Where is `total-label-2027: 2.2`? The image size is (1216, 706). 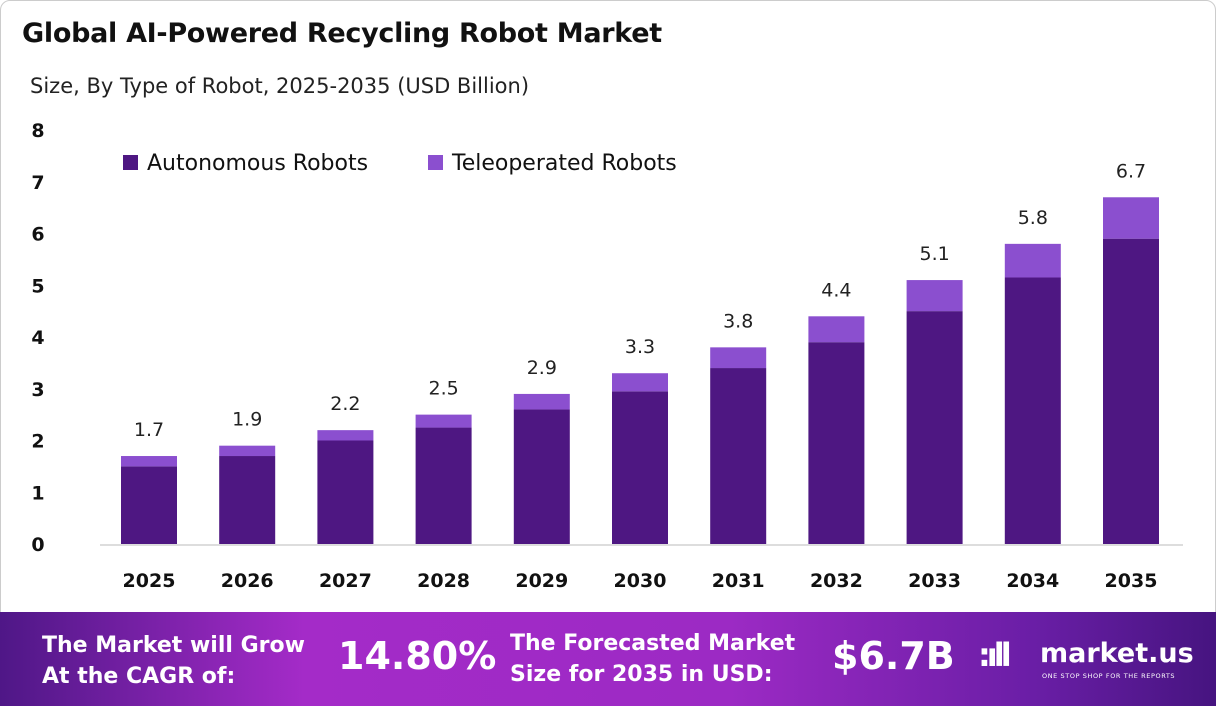
total-label-2027: 2.2 is located at coordinates (345, 404).